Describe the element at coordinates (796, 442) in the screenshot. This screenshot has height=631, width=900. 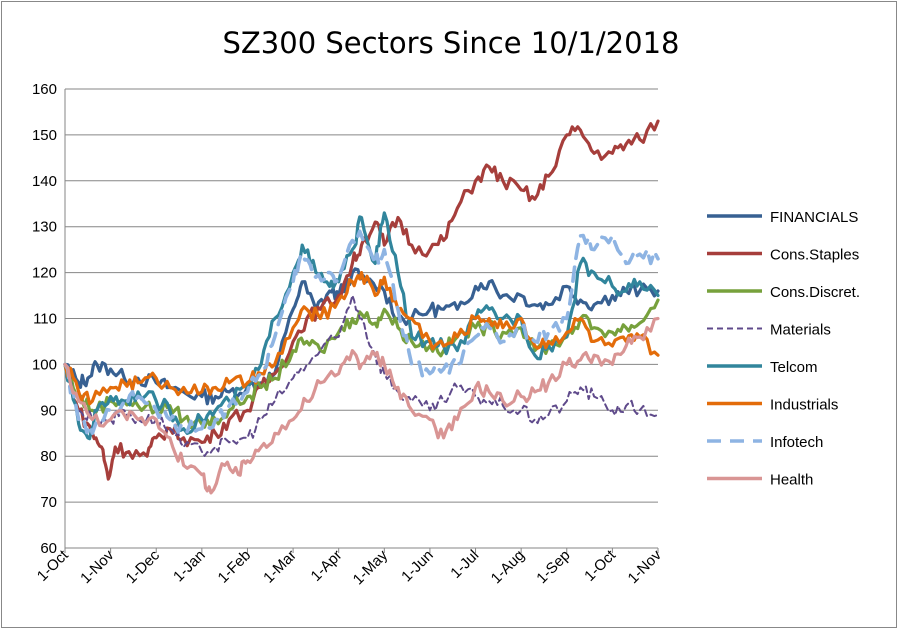
I see `legend-label: Infotech` at that location.